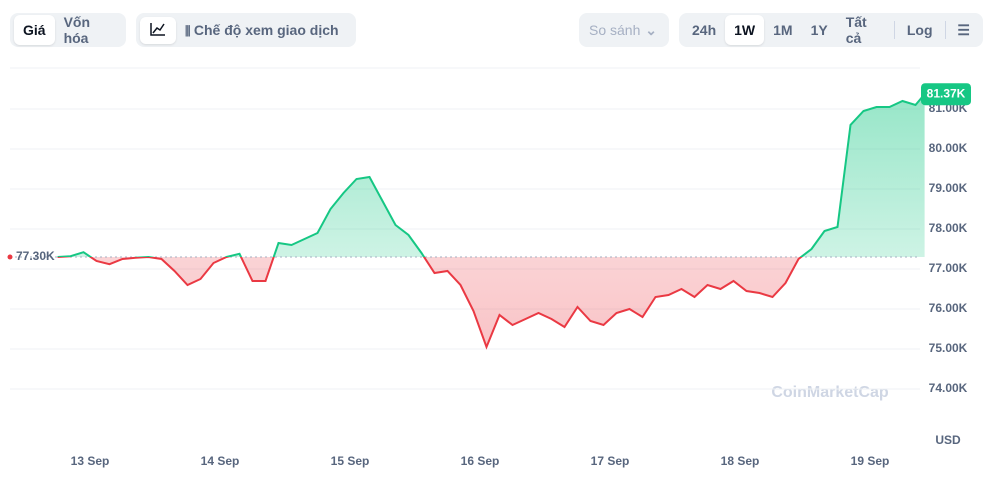 The image size is (992, 501). Describe the element at coordinates (948, 148) in the screenshot. I see `y-tick-label: 80.00K` at that location.